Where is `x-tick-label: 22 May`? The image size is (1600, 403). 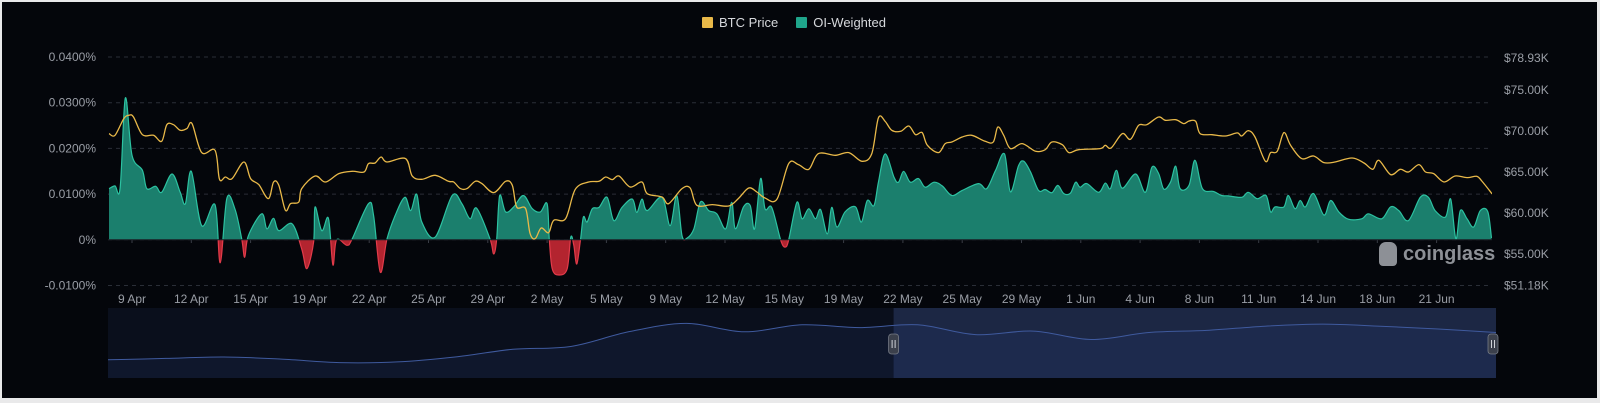 x-tick-label: 22 May is located at coordinates (902, 299).